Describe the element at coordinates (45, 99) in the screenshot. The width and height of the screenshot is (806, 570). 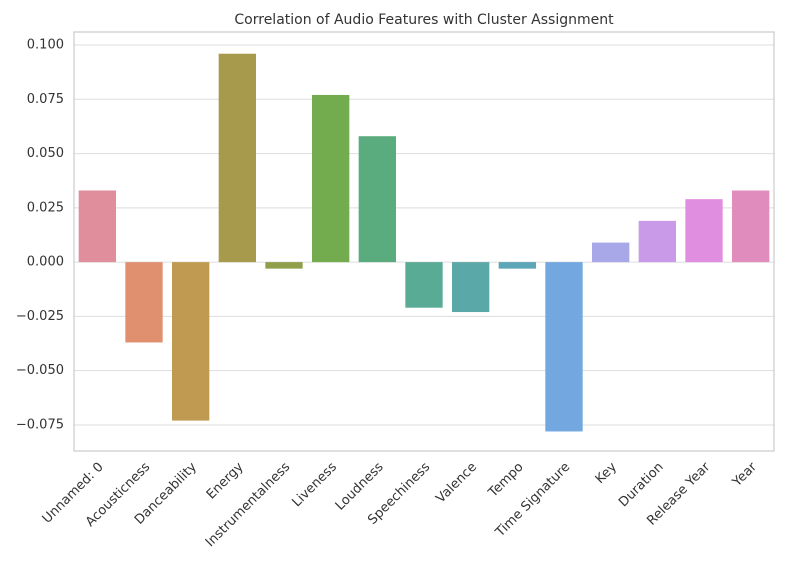
I see `y-tick-label: 0.075` at that location.